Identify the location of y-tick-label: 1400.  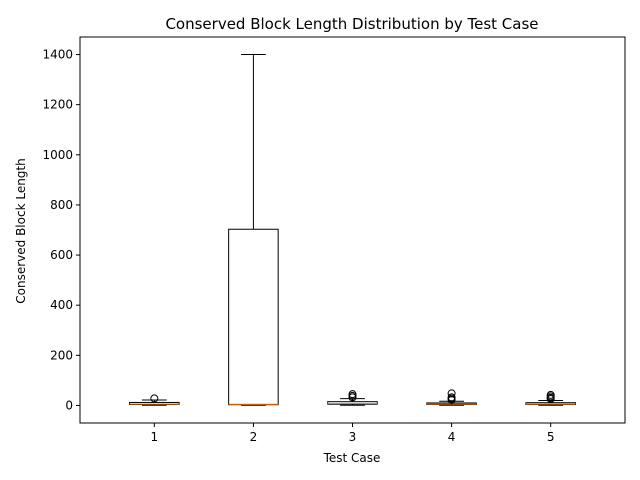
(57, 55).